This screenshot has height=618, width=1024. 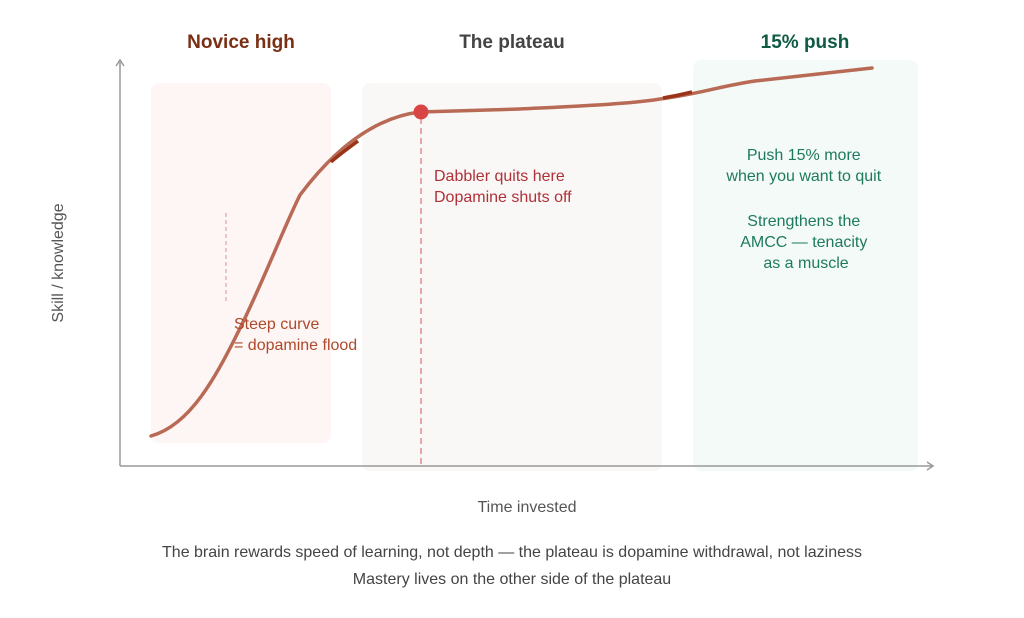 I want to click on plateau-title: The plateau, so click(x=512, y=42).